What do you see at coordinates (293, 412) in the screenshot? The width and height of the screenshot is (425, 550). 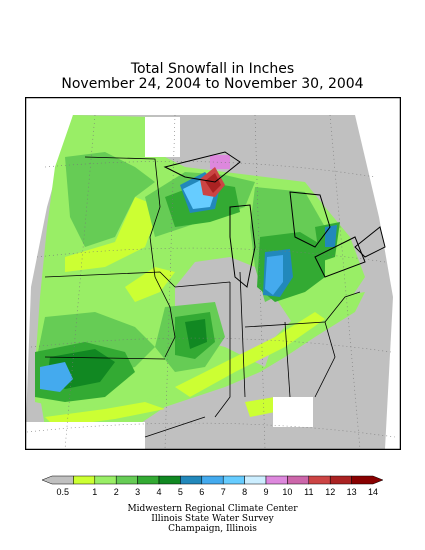 I see `no-data-patch` at bounding box center [293, 412].